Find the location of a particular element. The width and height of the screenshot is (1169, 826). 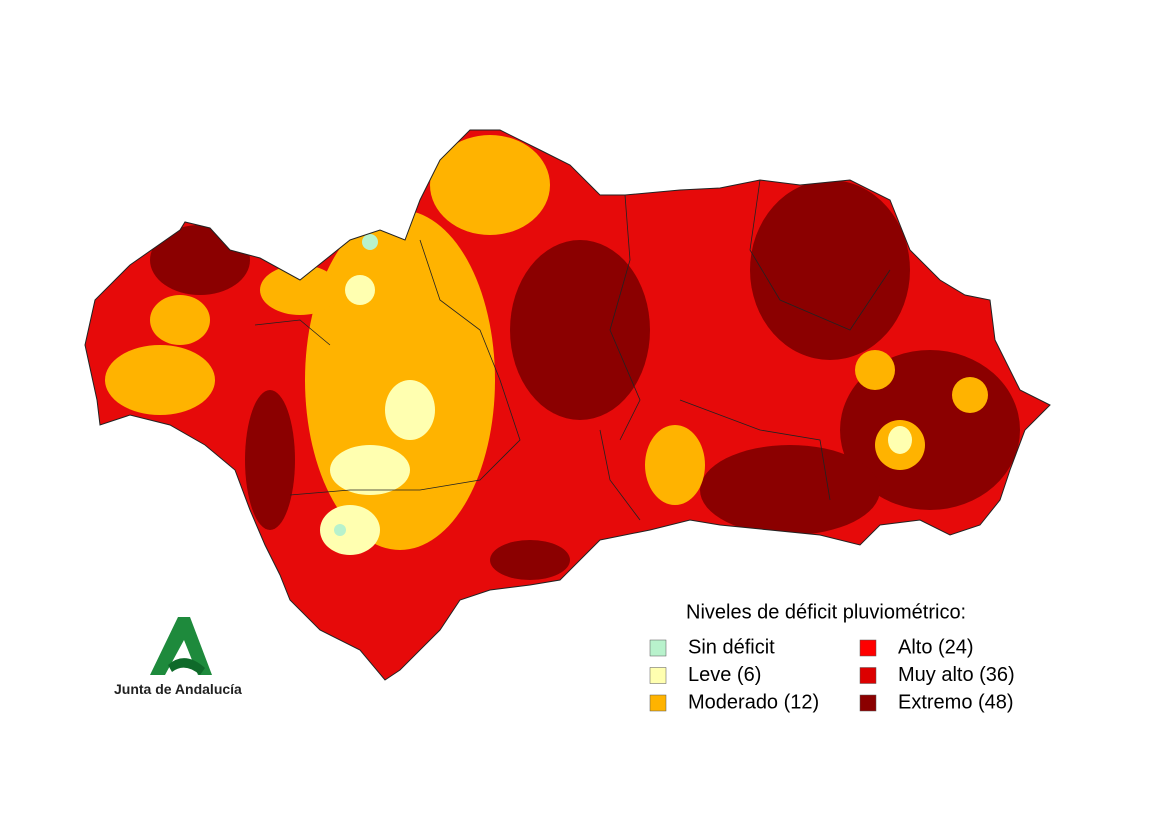

legend-label: Extremo (48) is located at coordinates (956, 702).